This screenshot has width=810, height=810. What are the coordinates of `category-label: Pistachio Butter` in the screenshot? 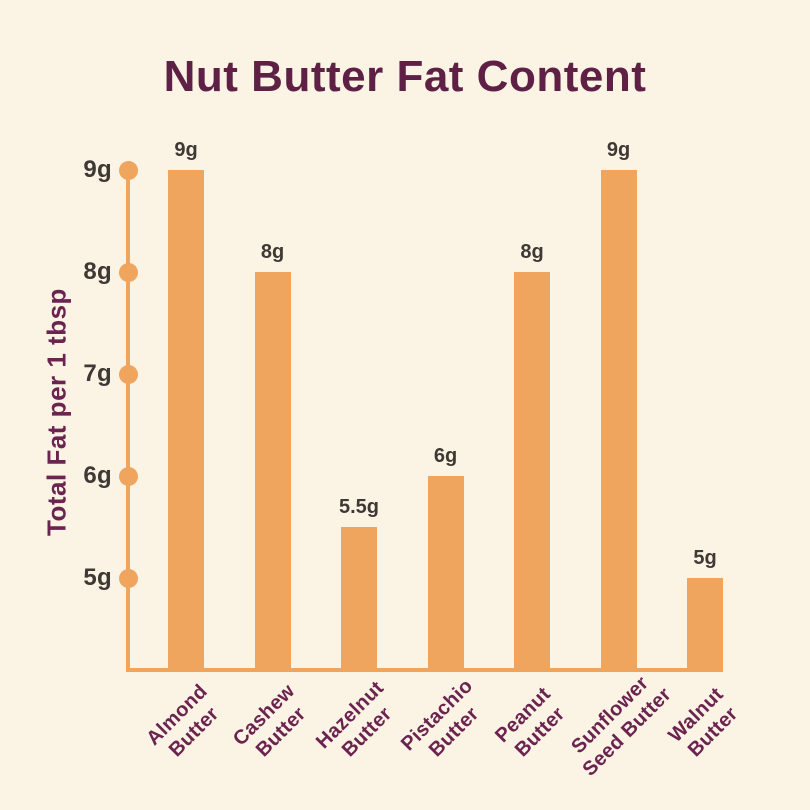 It's located at (445, 724).